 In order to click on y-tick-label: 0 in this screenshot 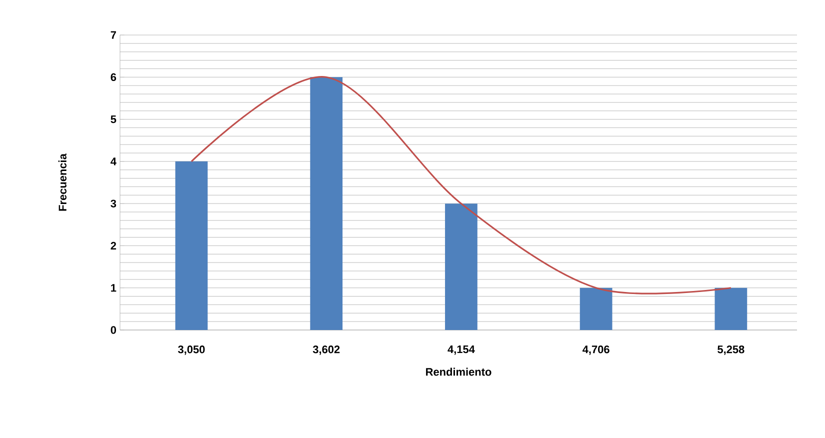, I will do `click(113, 330)`.